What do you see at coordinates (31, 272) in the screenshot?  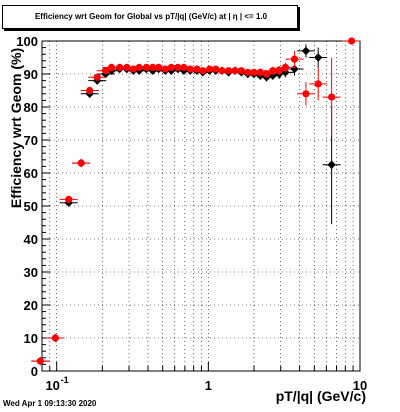 I see `y-tick-label: 30` at bounding box center [31, 272].